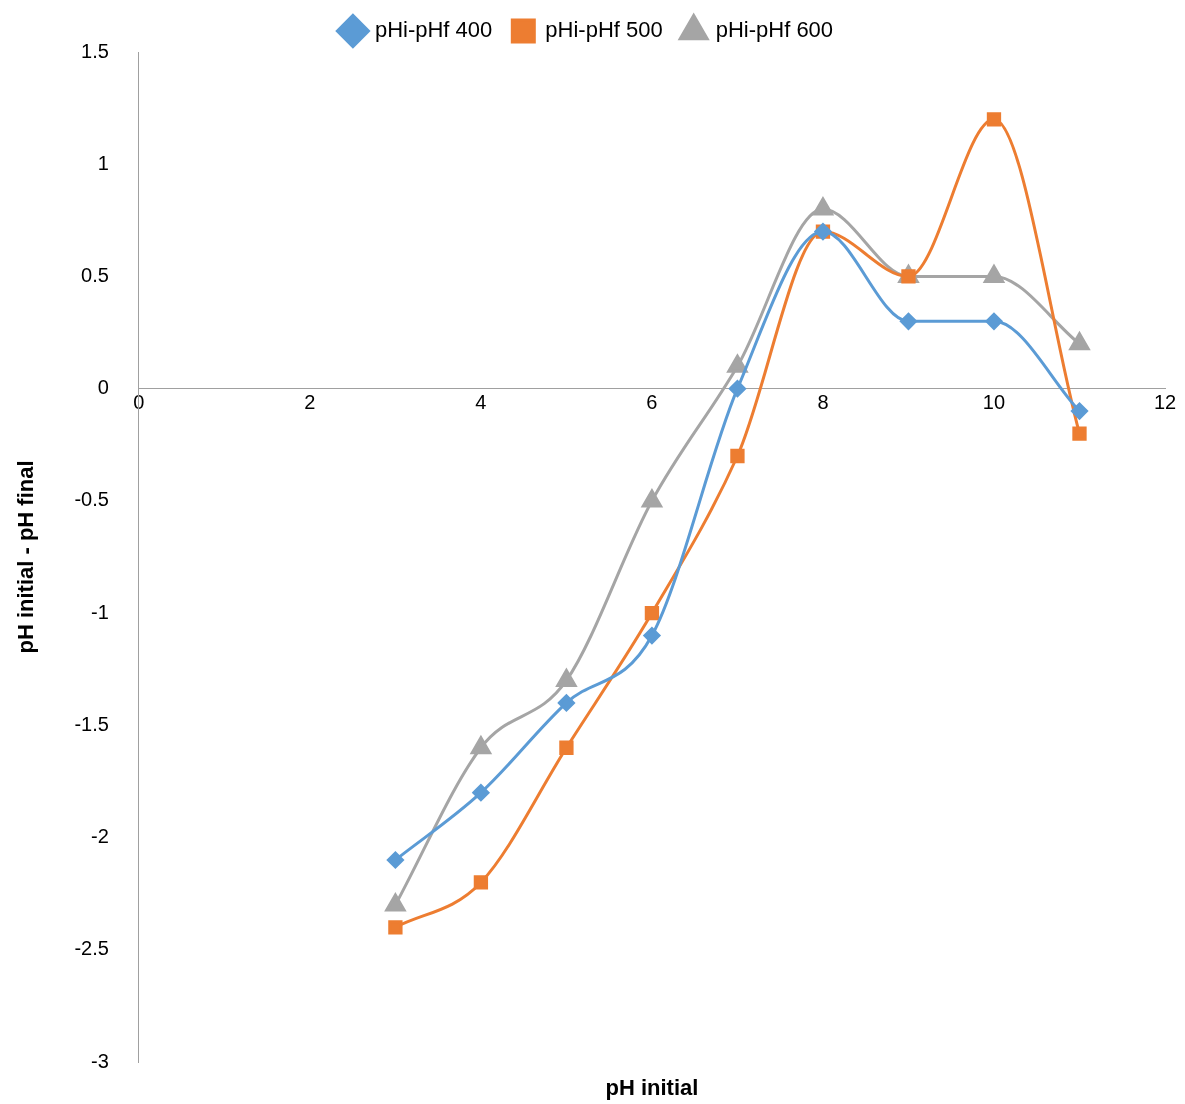 The width and height of the screenshot is (1185, 1104). I want to click on legend-label: pHi-pHf 600, so click(774, 30).